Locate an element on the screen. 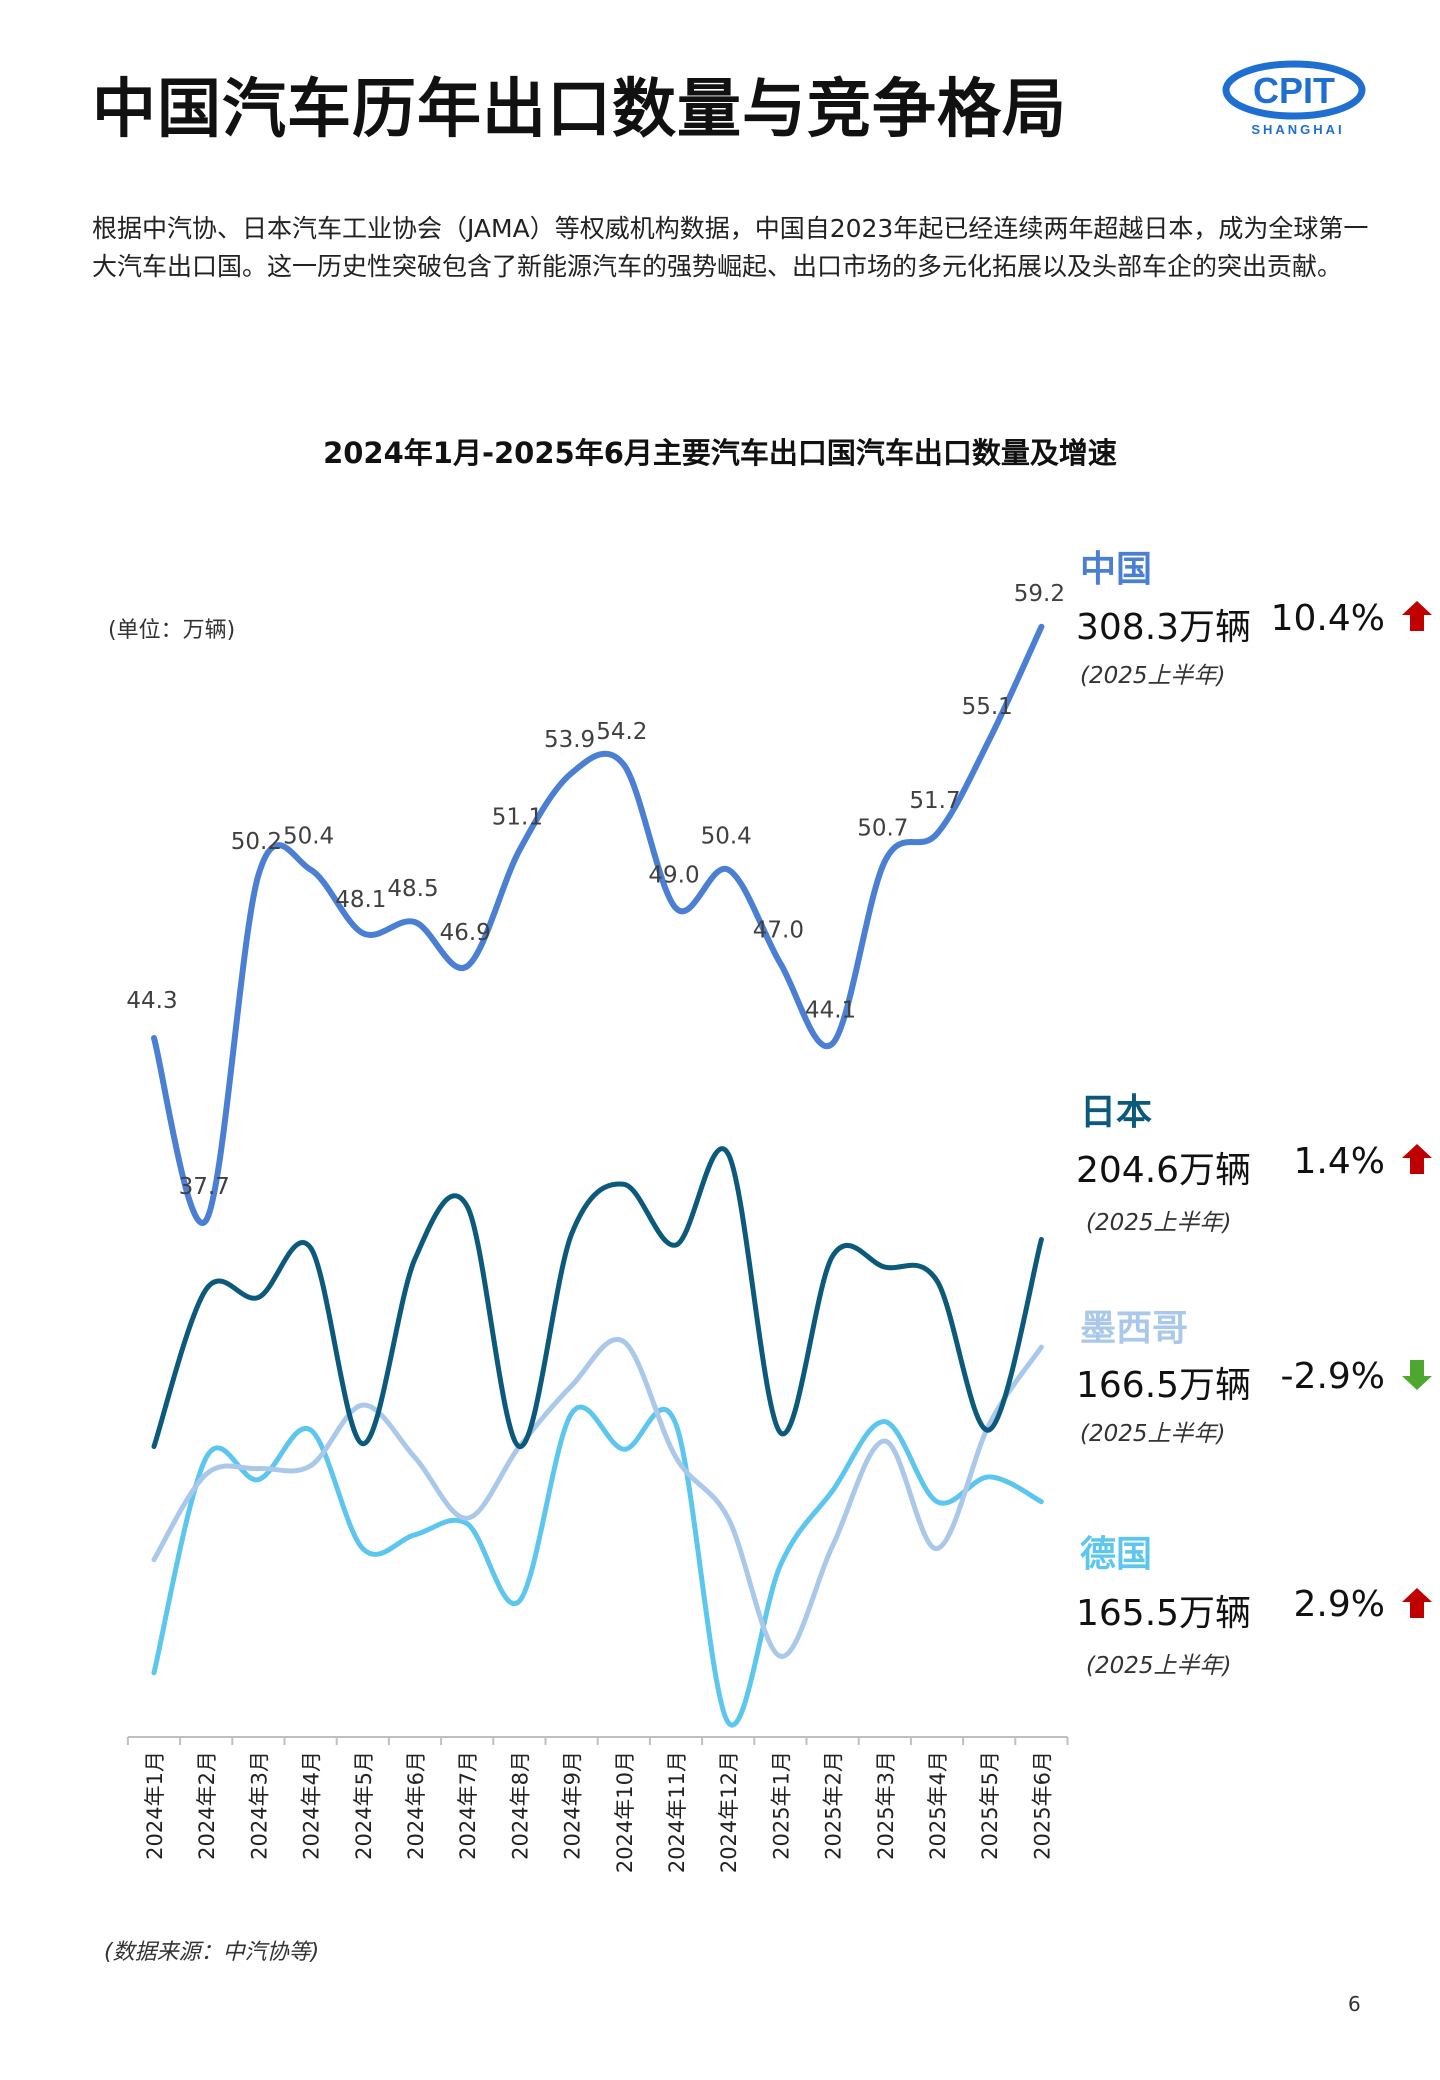 The height and width of the screenshot is (2080, 1440). x-tick-label: 2024年12月 is located at coordinates (729, 1812).